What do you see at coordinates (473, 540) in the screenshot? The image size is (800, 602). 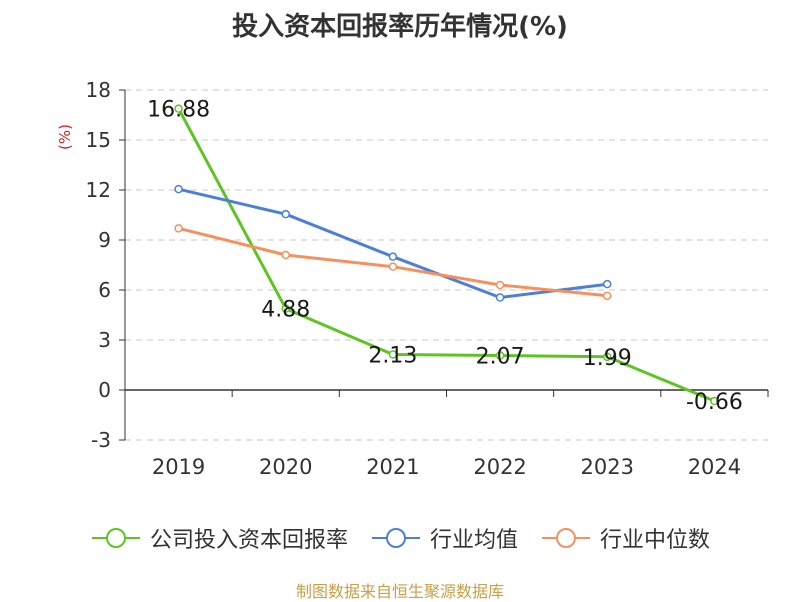 I see `legend-label: 行业均值` at bounding box center [473, 540].